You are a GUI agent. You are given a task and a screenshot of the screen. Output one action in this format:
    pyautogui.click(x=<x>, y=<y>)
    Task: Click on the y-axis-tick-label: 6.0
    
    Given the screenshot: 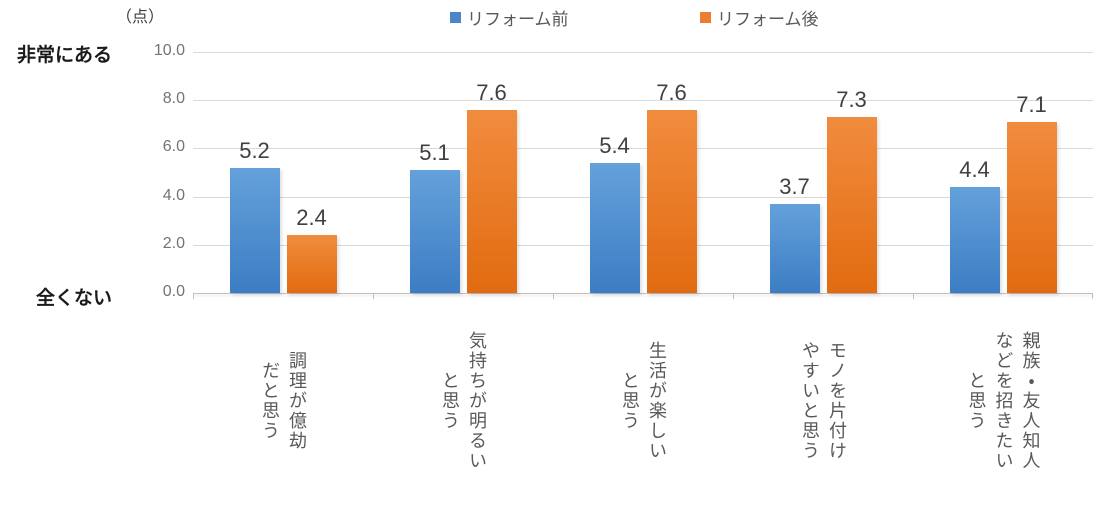 What is the action you would take?
    pyautogui.click(x=173, y=147)
    